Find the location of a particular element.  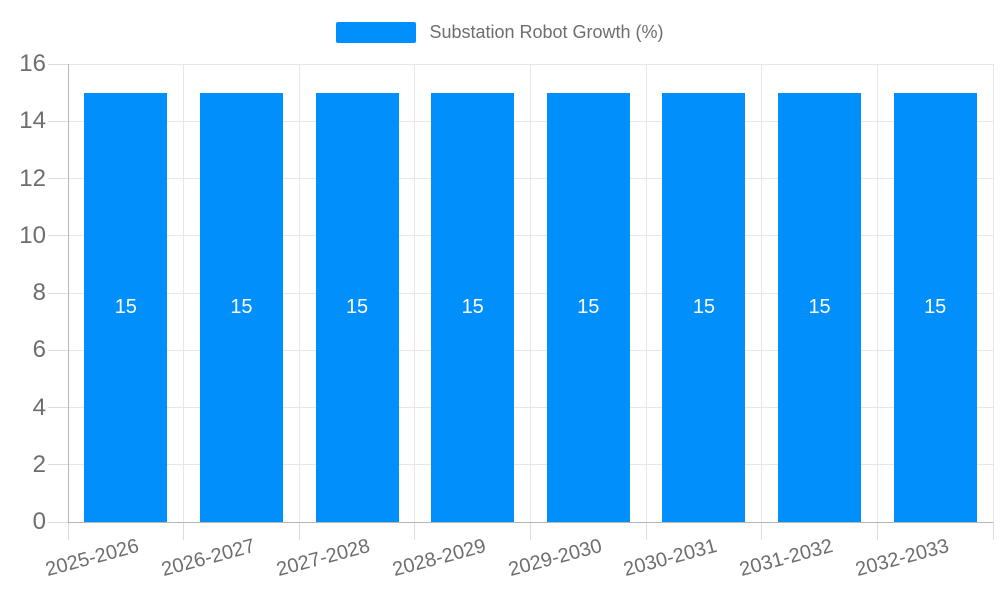

x-axis-label: 2026-2027 is located at coordinates (208, 558).